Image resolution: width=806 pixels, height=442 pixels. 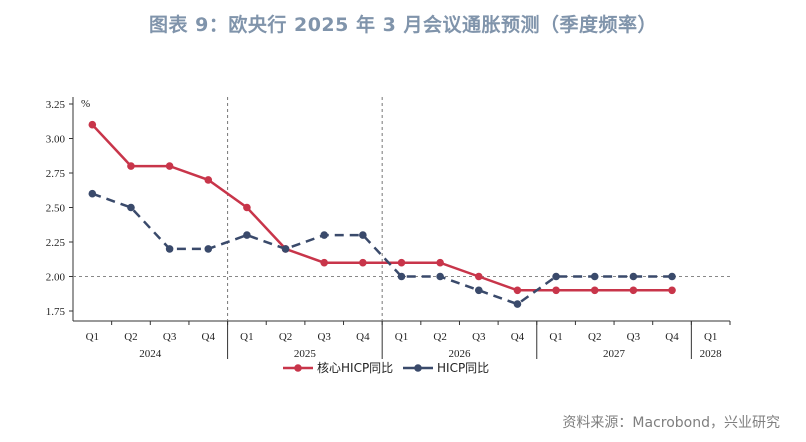 I want to click on legend-label: HICP同比, so click(x=463, y=368).